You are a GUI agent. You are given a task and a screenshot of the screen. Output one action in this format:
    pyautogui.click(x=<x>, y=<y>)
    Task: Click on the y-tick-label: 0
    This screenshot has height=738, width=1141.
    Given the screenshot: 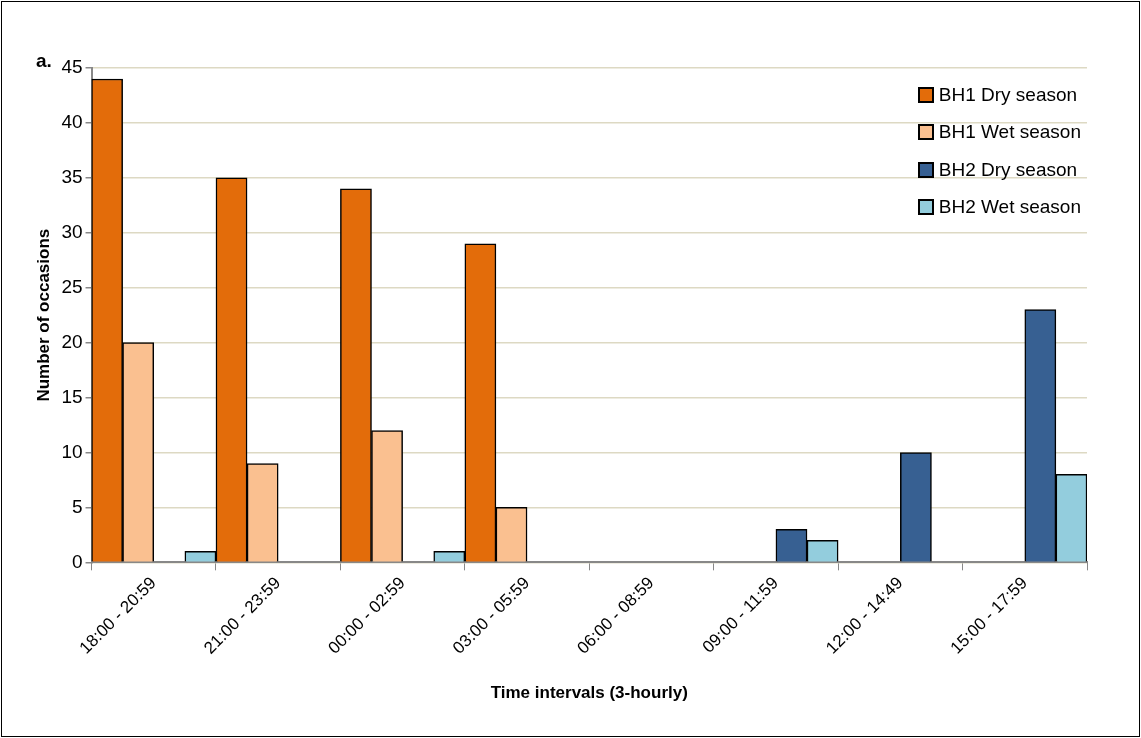 What is the action you would take?
    pyautogui.click(x=77, y=561)
    